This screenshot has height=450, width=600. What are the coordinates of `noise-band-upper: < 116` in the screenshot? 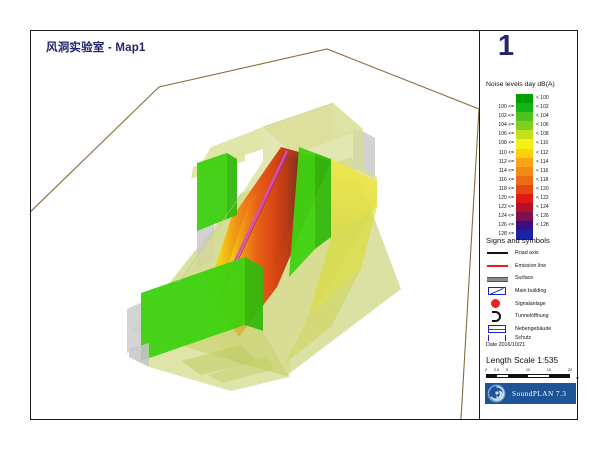 It's located at (542, 170).